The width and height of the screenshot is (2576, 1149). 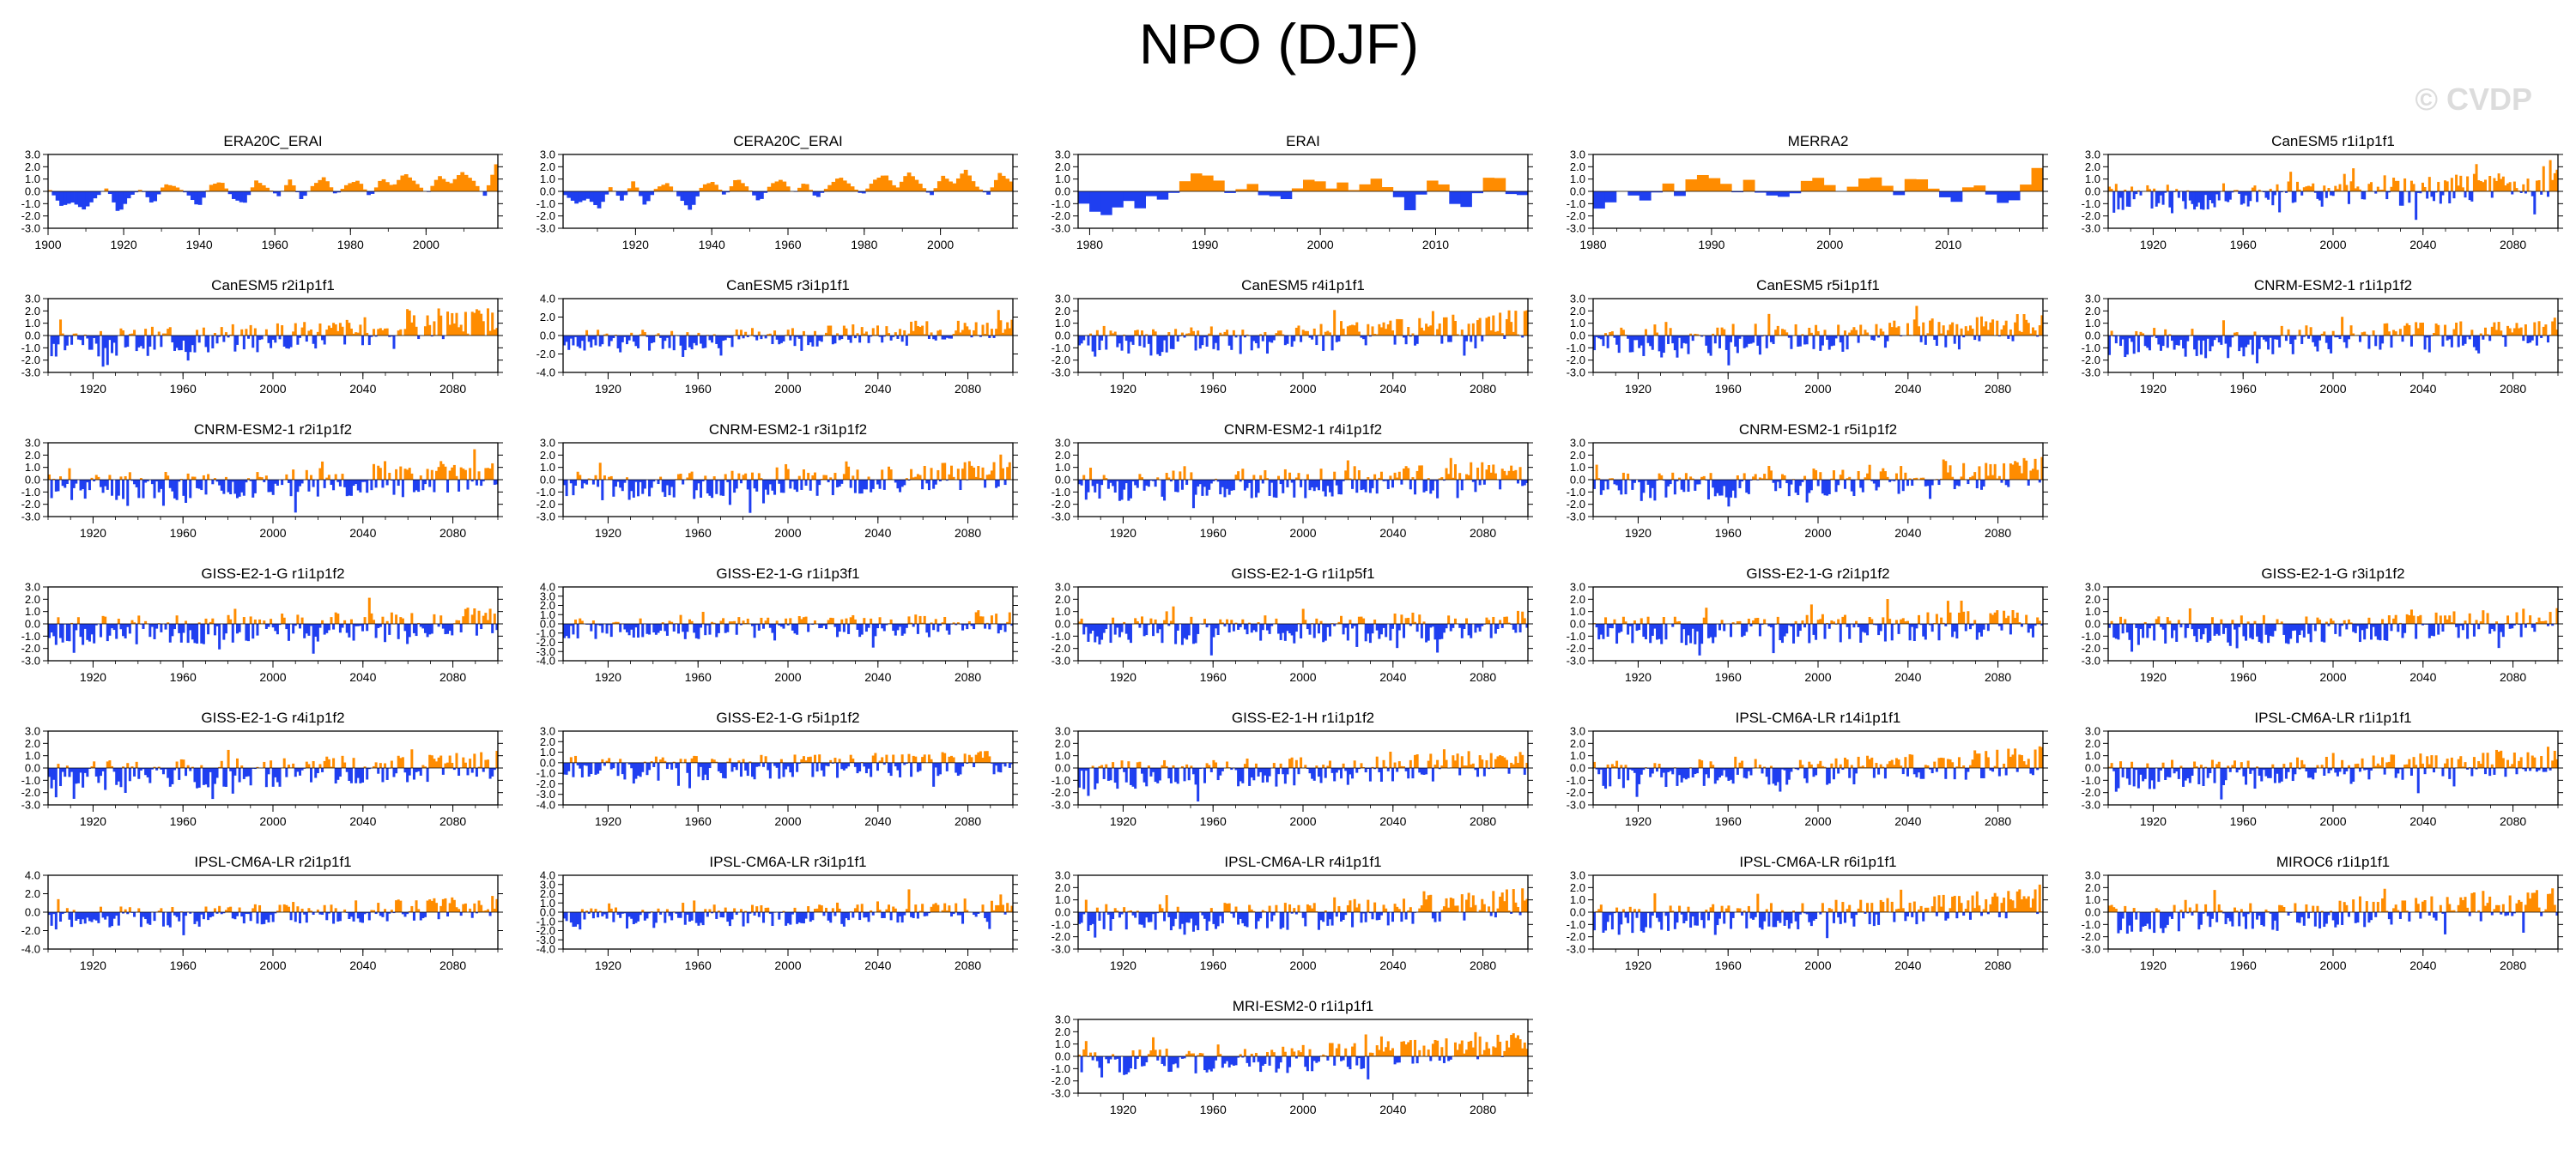 I want to click on y-tick-label: -1.0, so click(x=2091, y=348).